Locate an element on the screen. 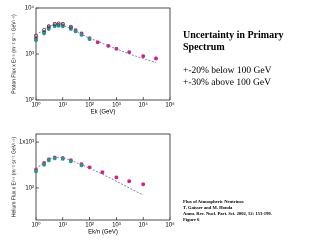 The width and height of the screenshot is (320, 240). citation: Flux of Atmospheric Neutrinos is located at coordinates (213, 201).